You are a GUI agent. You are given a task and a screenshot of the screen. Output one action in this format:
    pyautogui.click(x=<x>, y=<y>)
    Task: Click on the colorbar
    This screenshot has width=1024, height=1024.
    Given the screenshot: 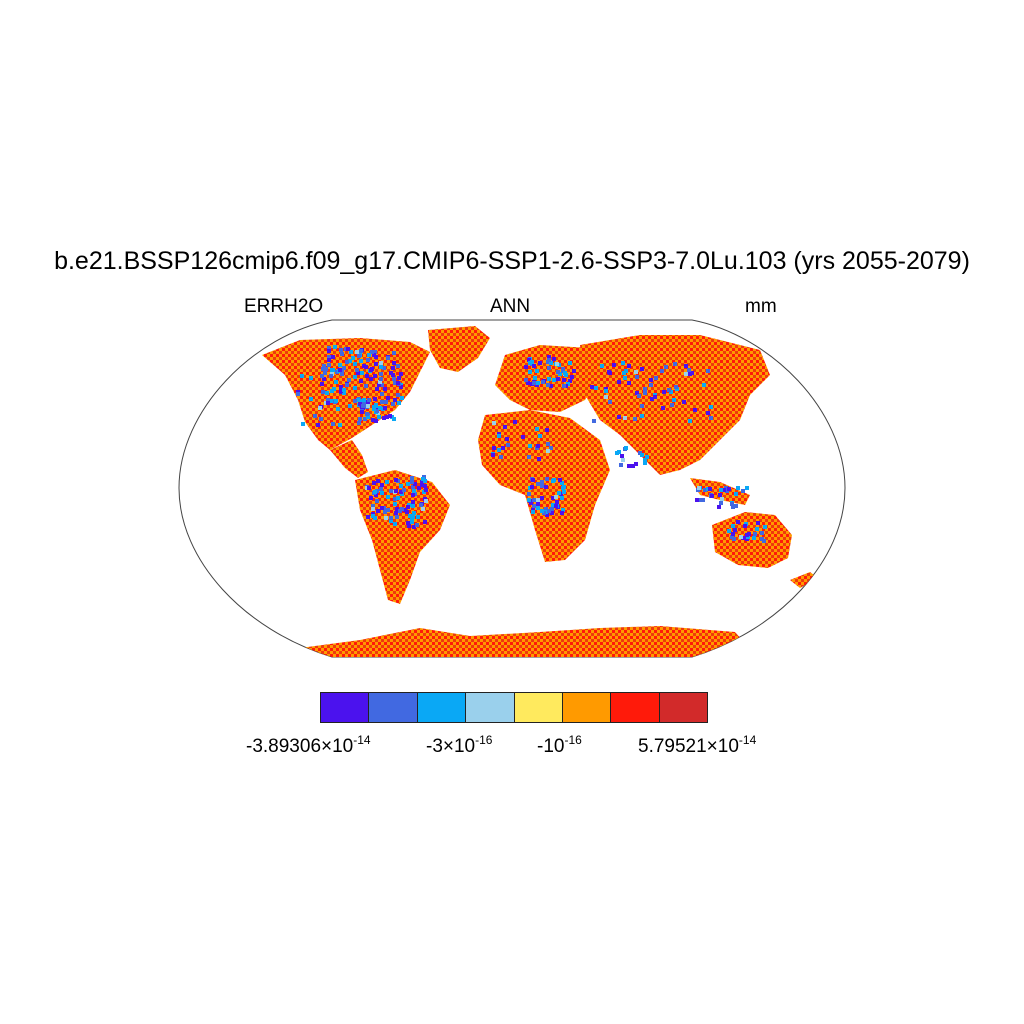 What is the action you would take?
    pyautogui.click(x=514, y=707)
    